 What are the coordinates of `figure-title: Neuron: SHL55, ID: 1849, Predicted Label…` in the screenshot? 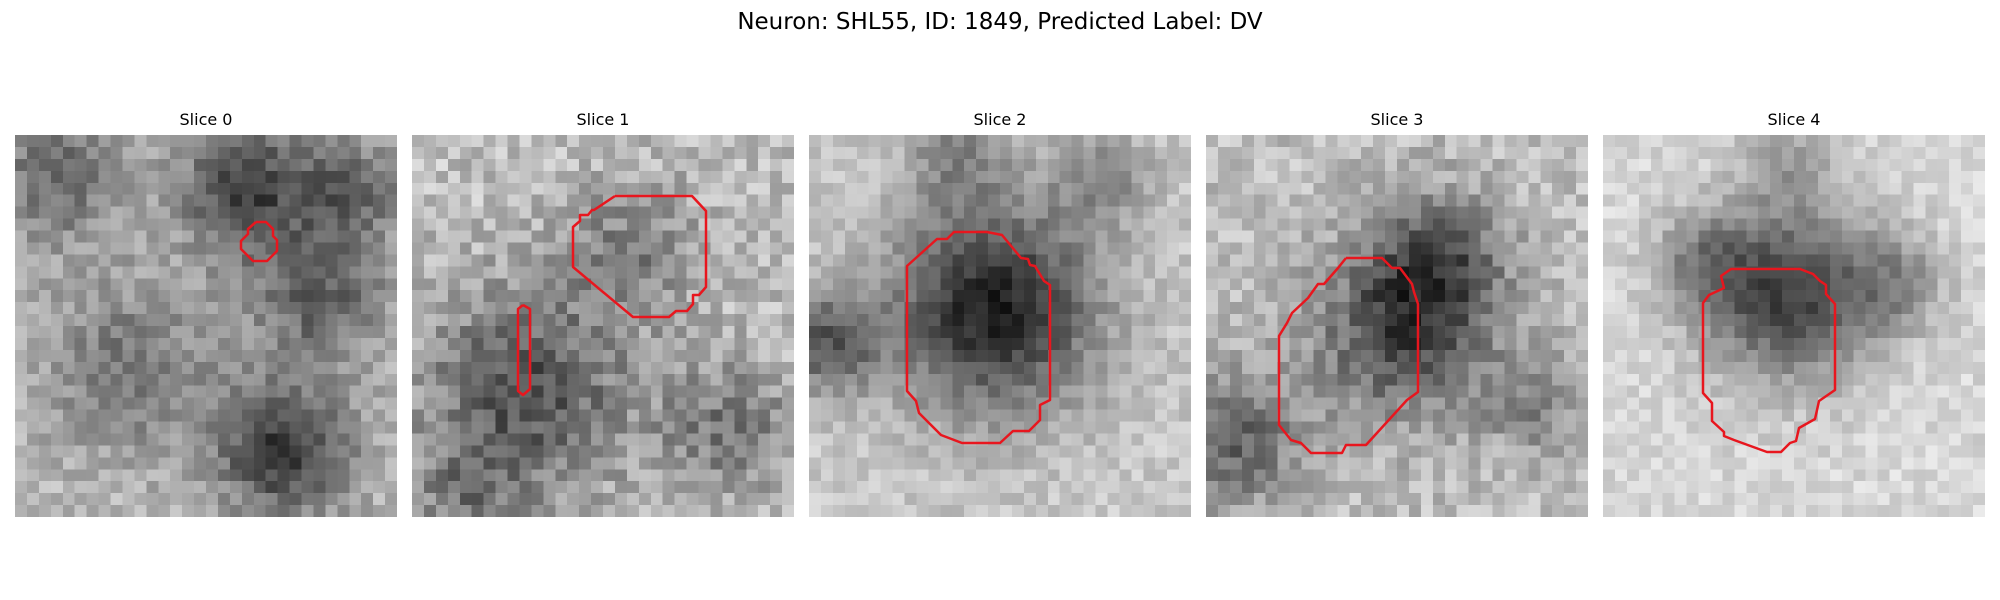 It's located at (1000, 22).